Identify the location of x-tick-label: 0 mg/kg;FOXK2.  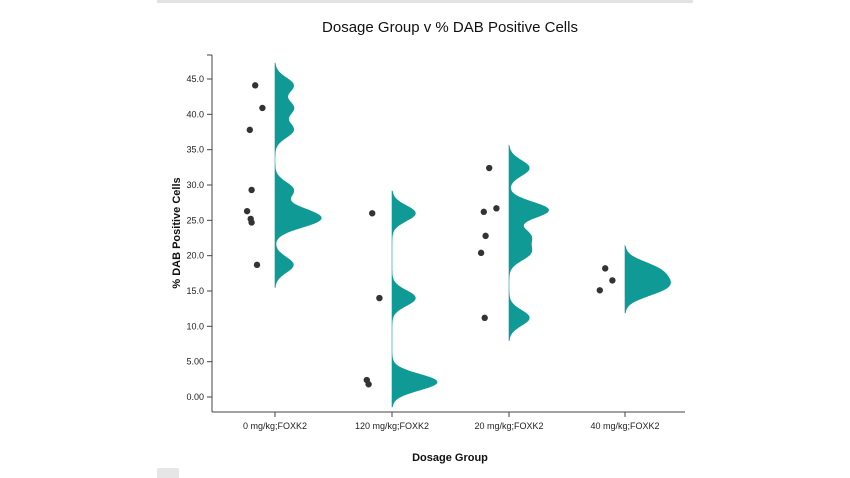
(275, 426).